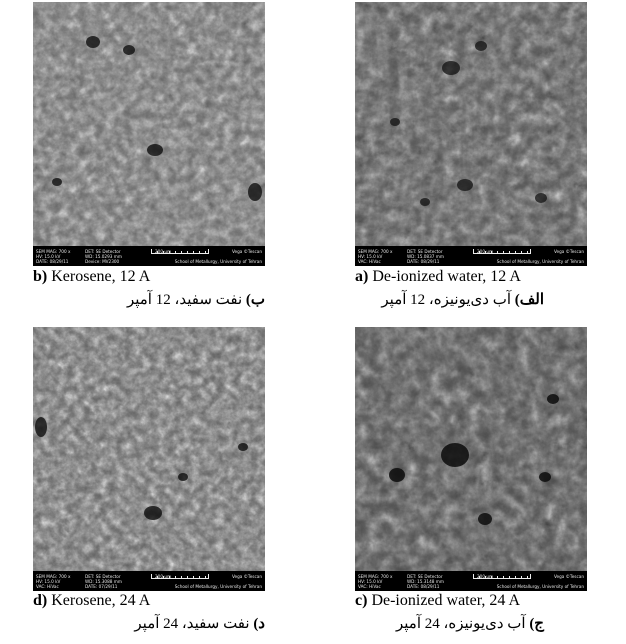 The image size is (626, 644). I want to click on caption-en-b: b) Kerosene, 12 A, so click(92, 276).